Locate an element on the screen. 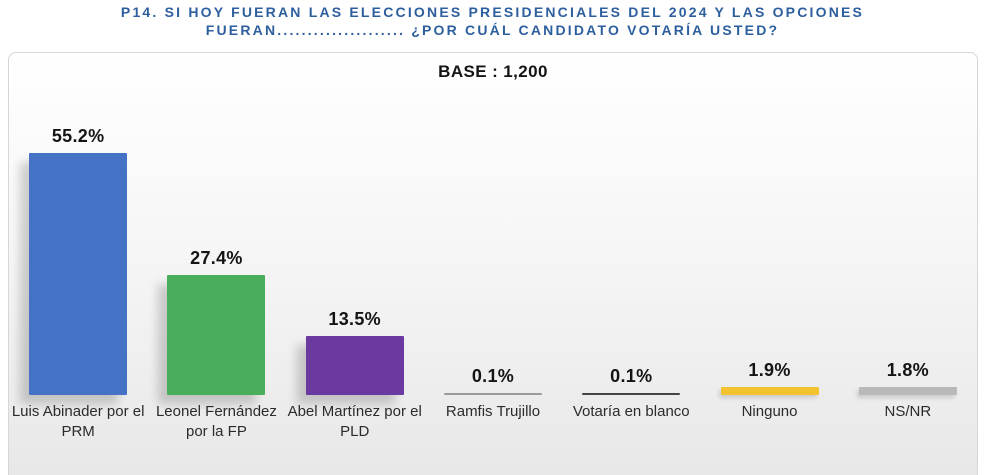 Image resolution: width=985 pixels, height=475 pixels. bar-category-label: Ramfis Trujillo is located at coordinates (493, 411).